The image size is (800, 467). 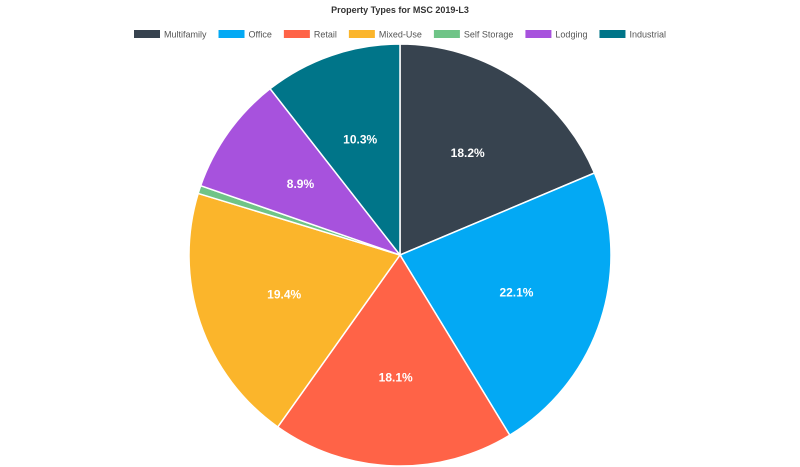 I want to click on slice-label-lodging: 8.9%, so click(x=301, y=184).